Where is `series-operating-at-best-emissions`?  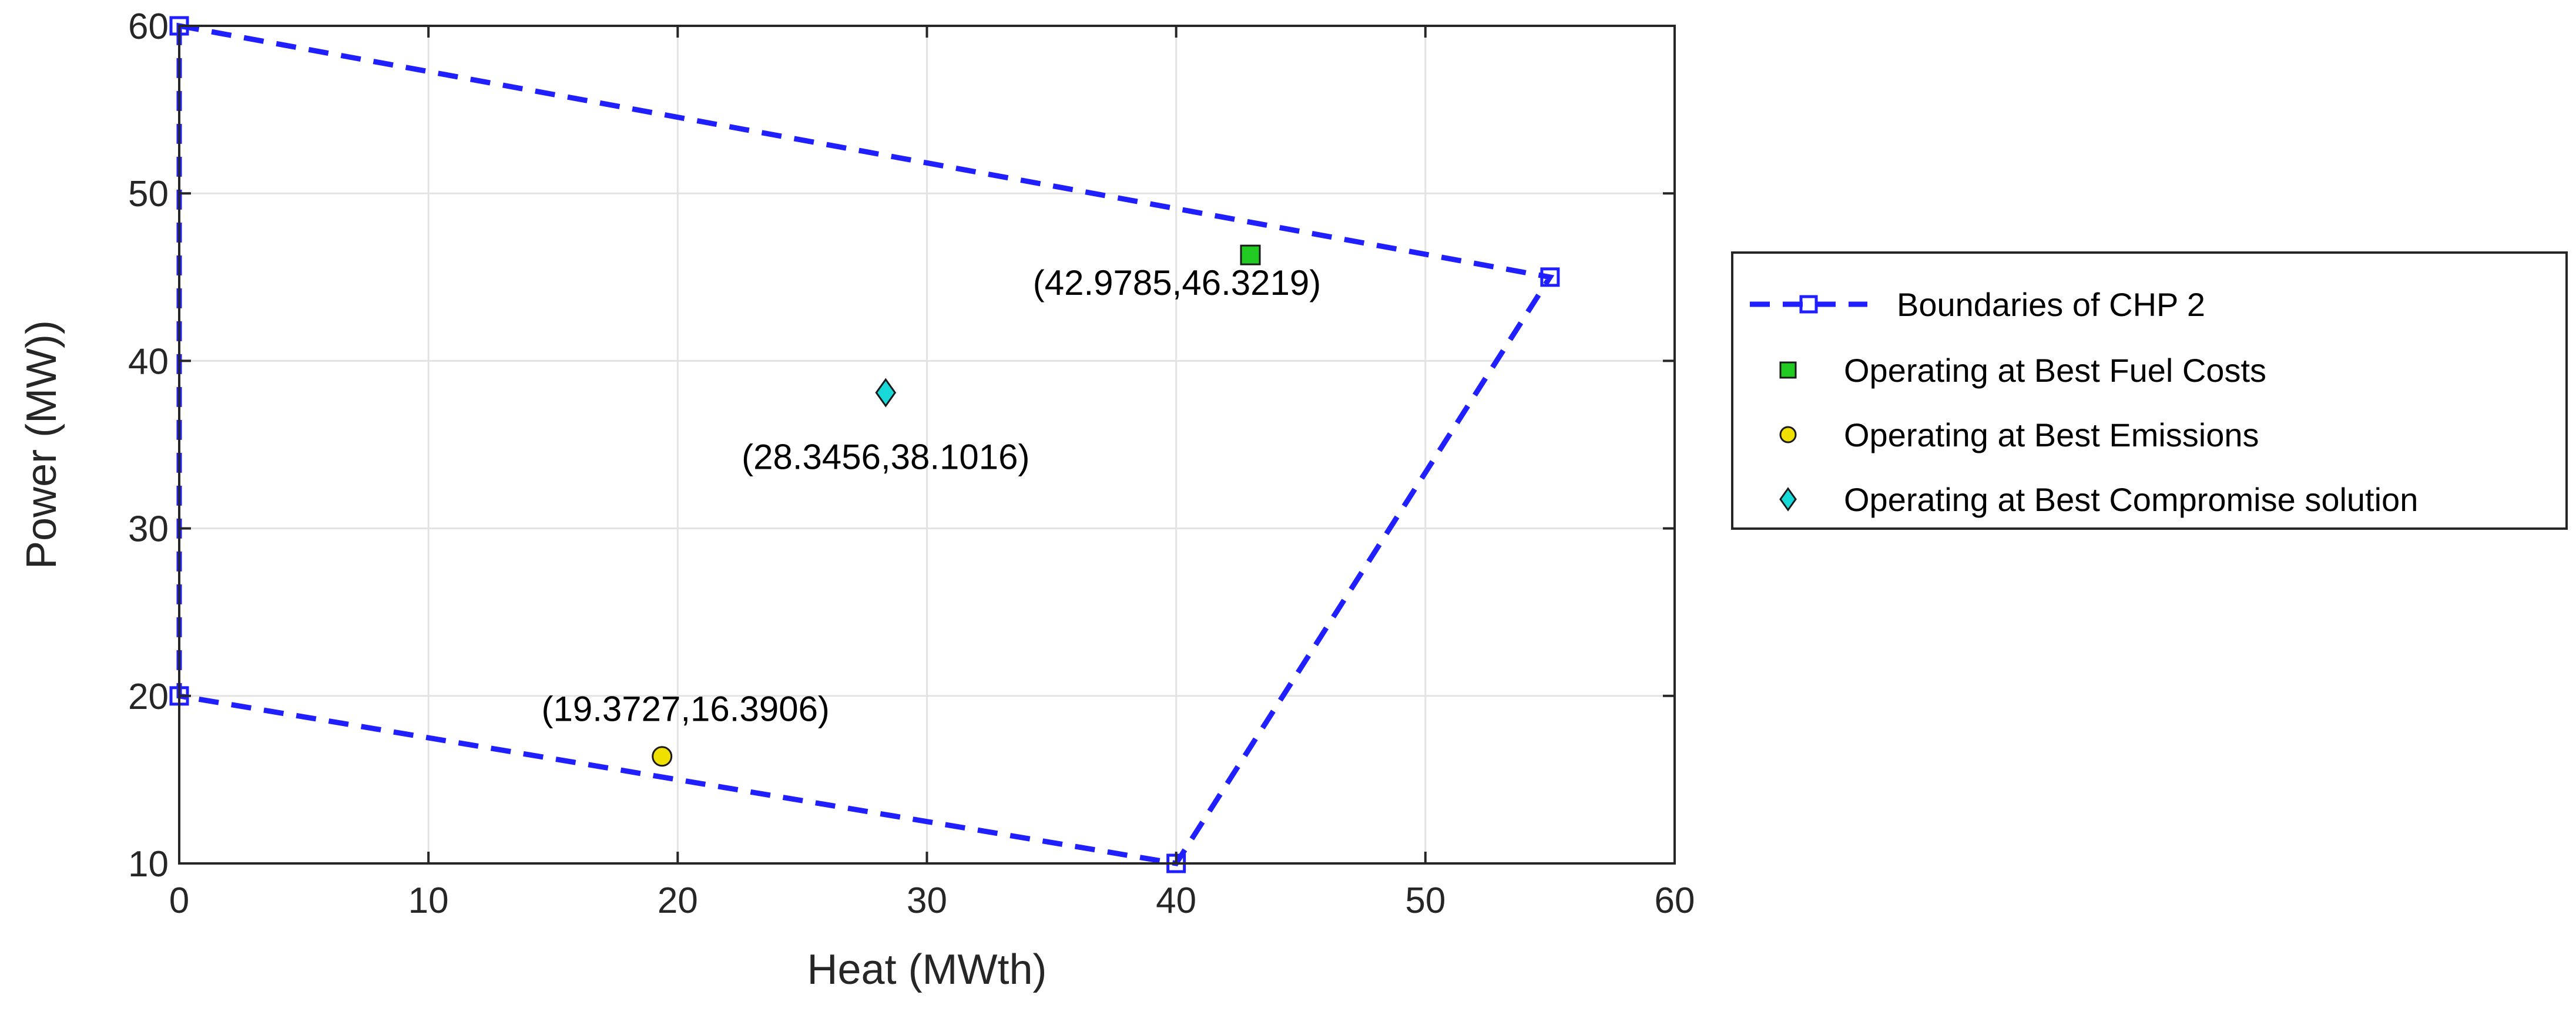 series-operating-at-best-emissions is located at coordinates (662, 756).